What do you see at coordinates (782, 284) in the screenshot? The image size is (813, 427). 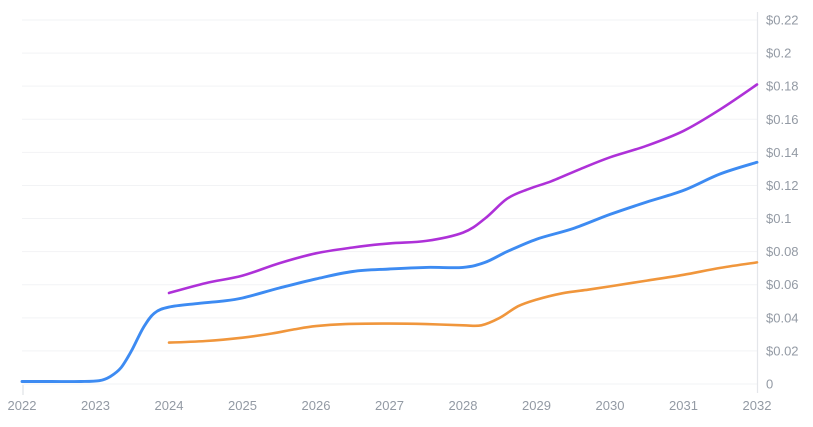 I see `y-axis-label: $0.06` at bounding box center [782, 284].